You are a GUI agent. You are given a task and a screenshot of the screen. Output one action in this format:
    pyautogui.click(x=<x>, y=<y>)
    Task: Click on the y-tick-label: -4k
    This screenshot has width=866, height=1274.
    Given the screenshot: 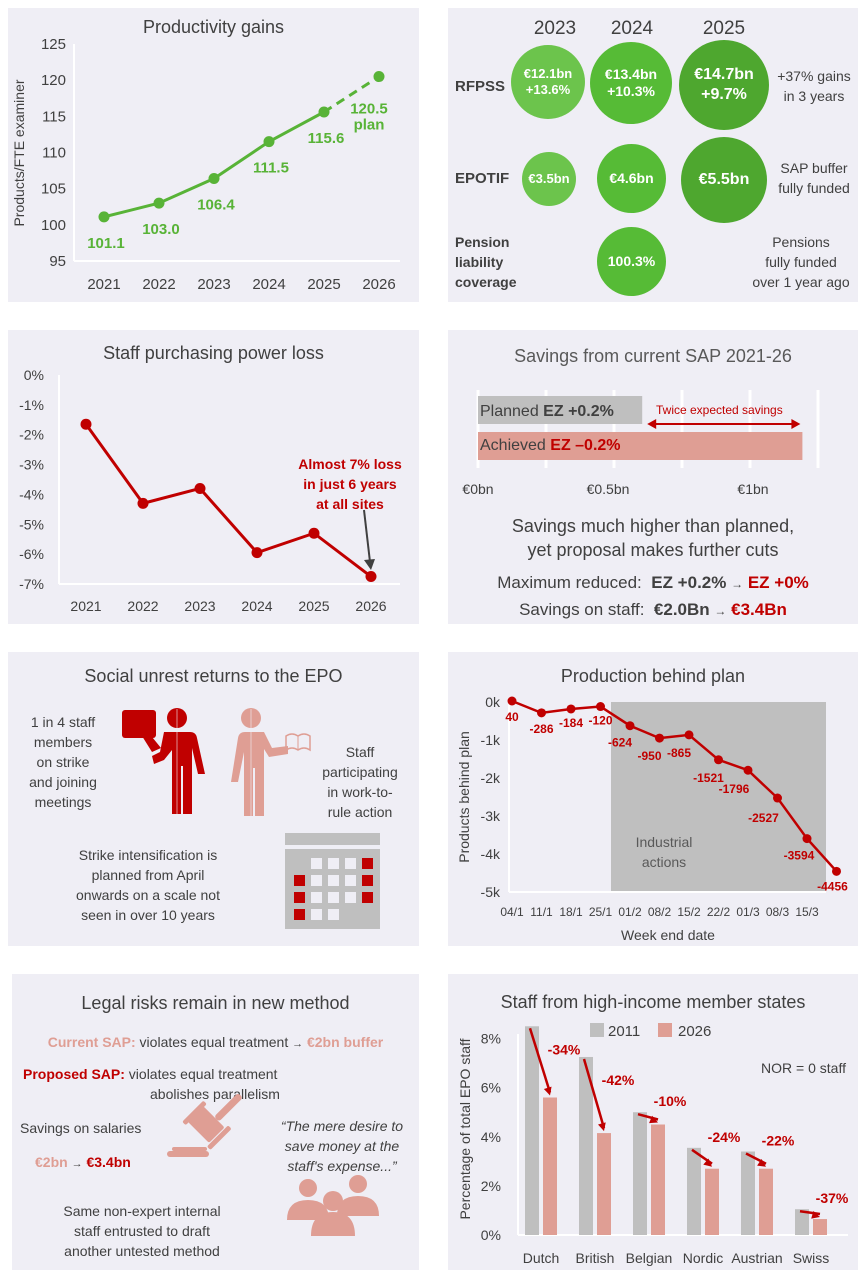 What is the action you would take?
    pyautogui.click(x=491, y=854)
    